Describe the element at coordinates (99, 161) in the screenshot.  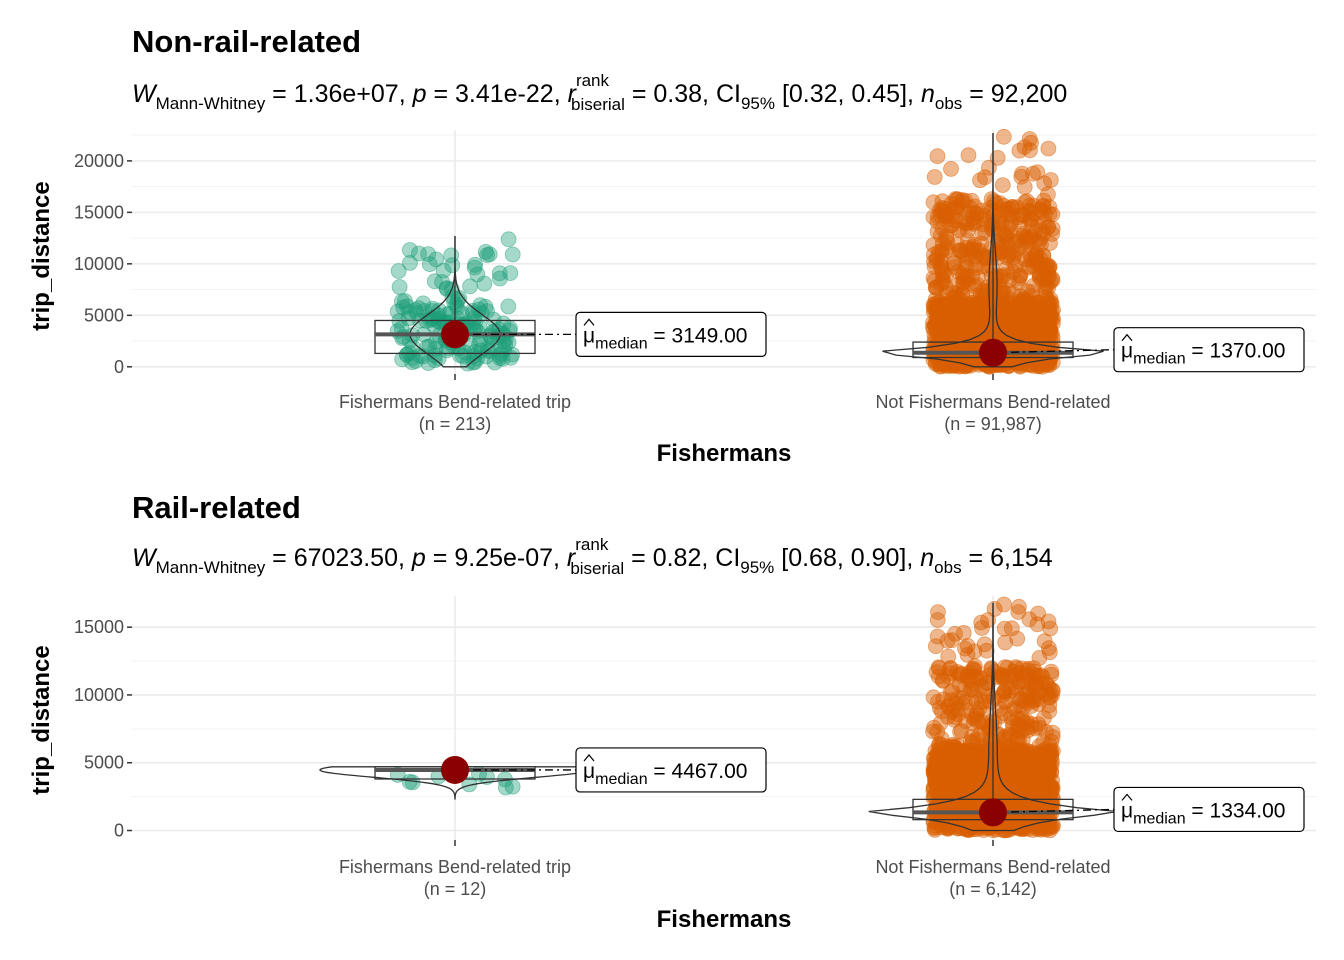
I see `y-tick-label: 20000` at that location.